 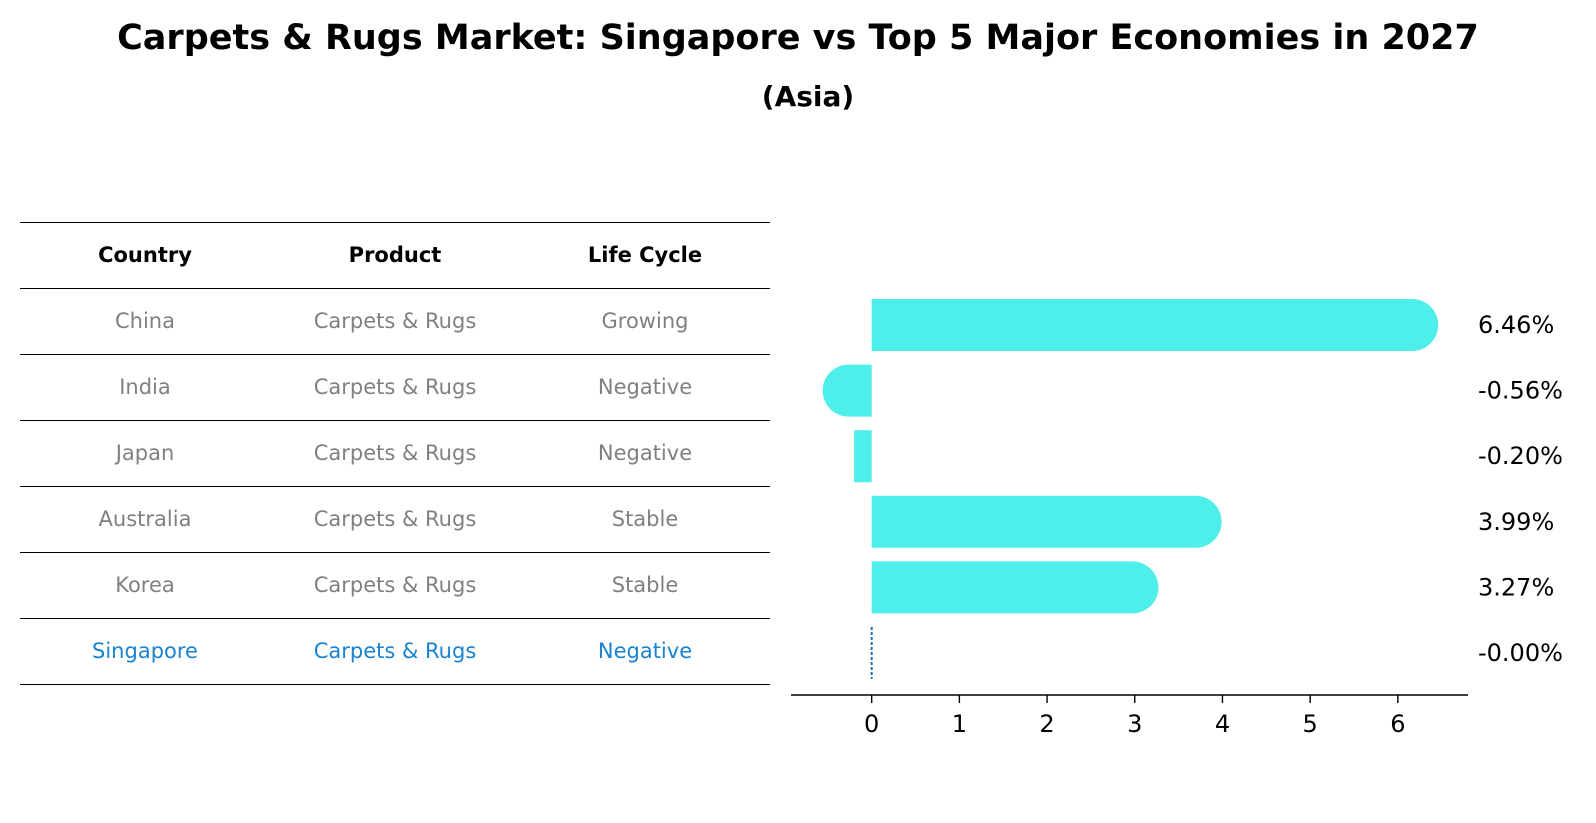 What do you see at coordinates (847, 390) in the screenshot?
I see `bar-india` at bounding box center [847, 390].